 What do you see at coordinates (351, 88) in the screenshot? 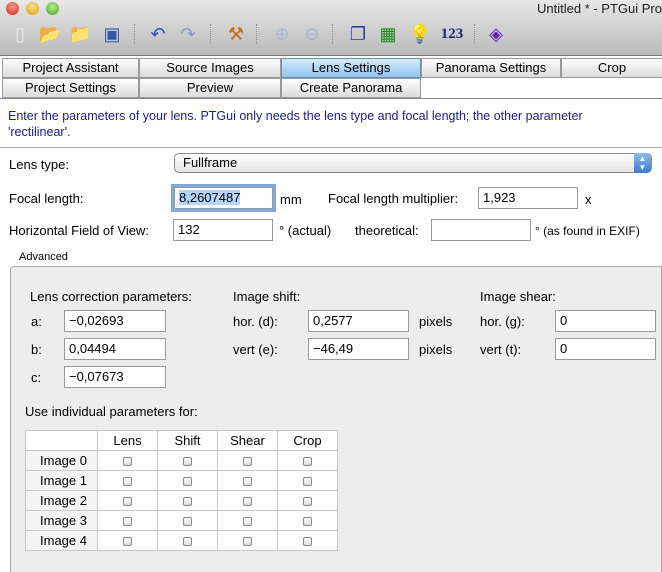
I see `tab-create-panorama: Create Panorama` at bounding box center [351, 88].